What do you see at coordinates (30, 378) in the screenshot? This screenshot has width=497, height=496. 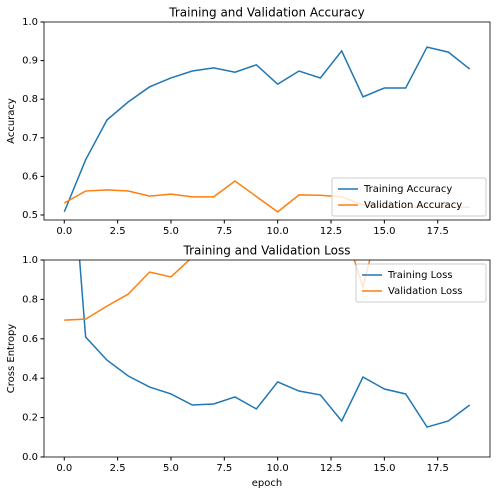 I see `y-tick-label: 0.4` at bounding box center [30, 378].